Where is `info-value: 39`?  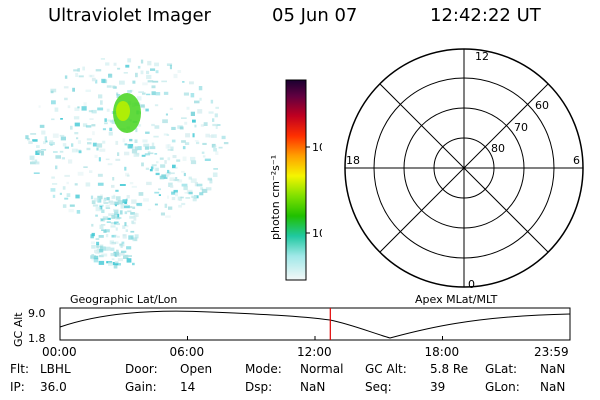 info-value: 39 is located at coordinates (438, 387).